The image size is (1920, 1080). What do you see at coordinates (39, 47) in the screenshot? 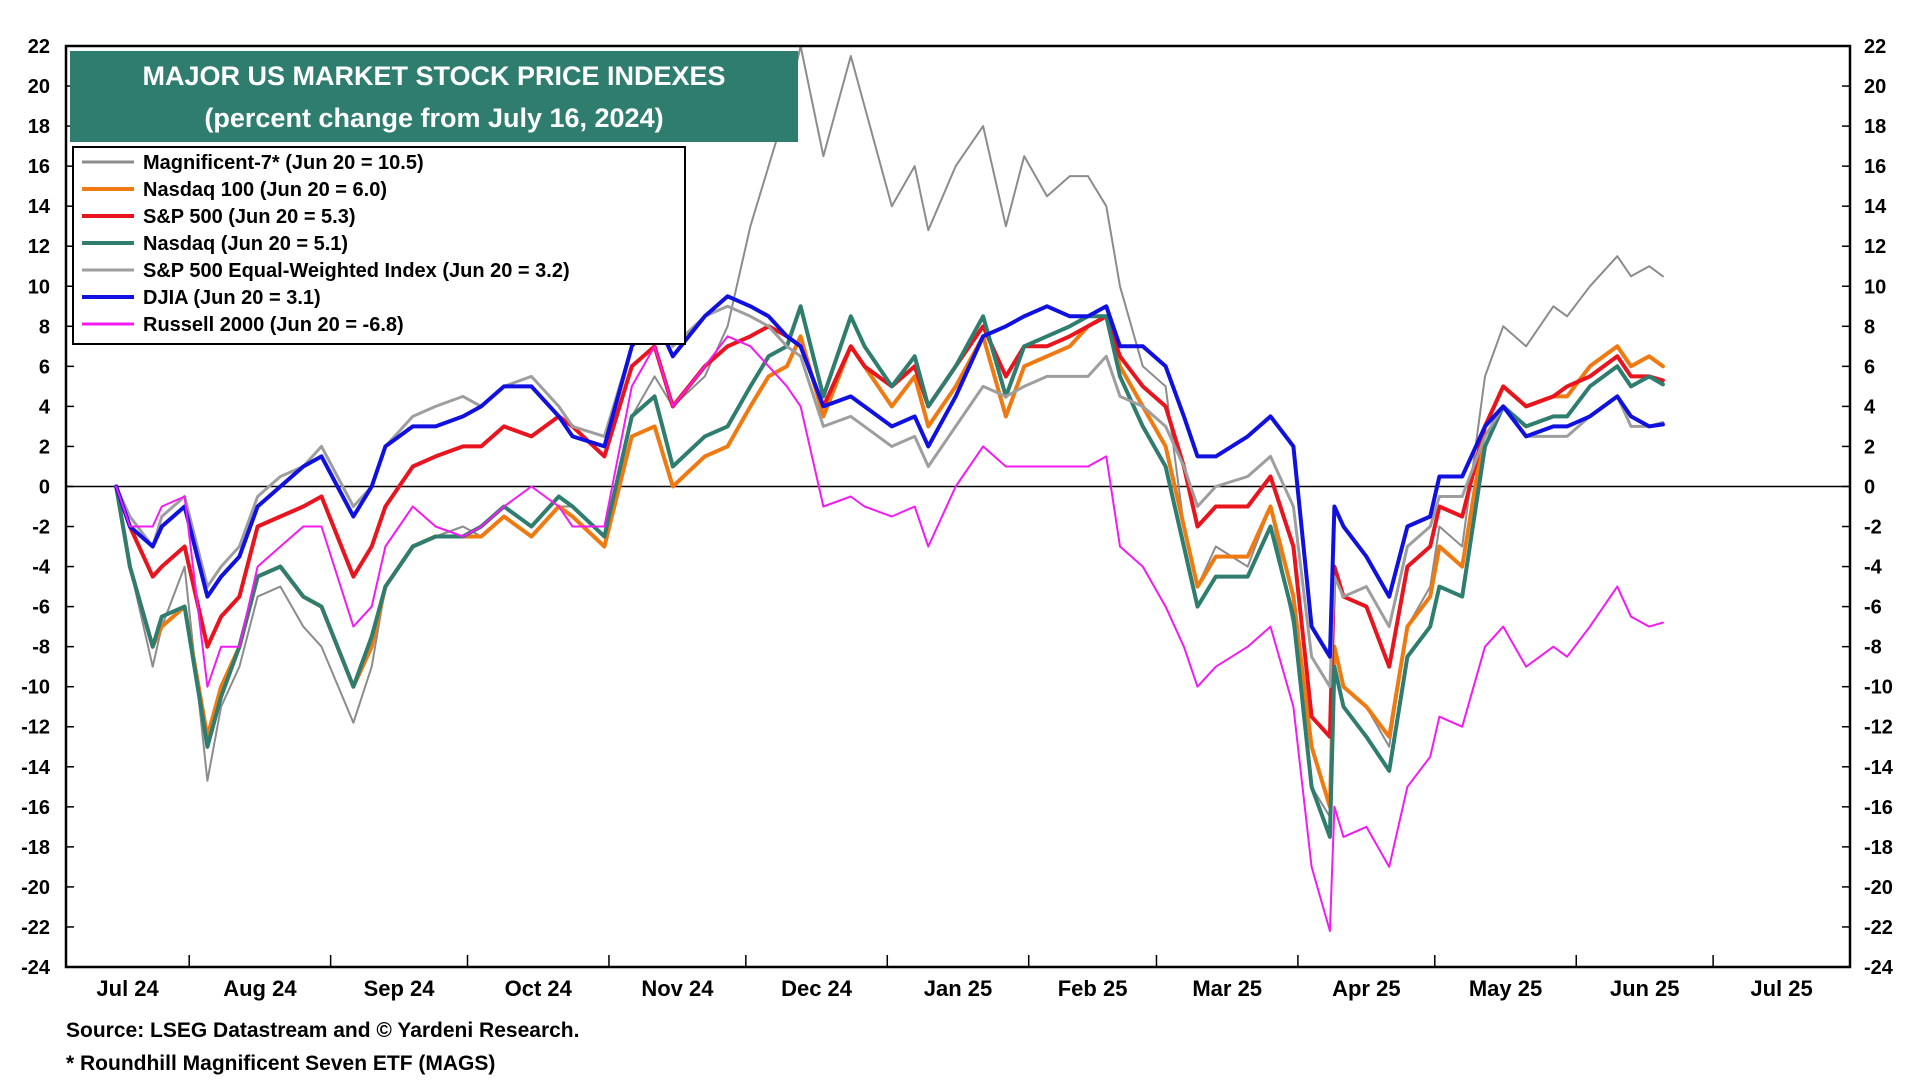
I see `y-tick-label-left: 22` at bounding box center [39, 47].